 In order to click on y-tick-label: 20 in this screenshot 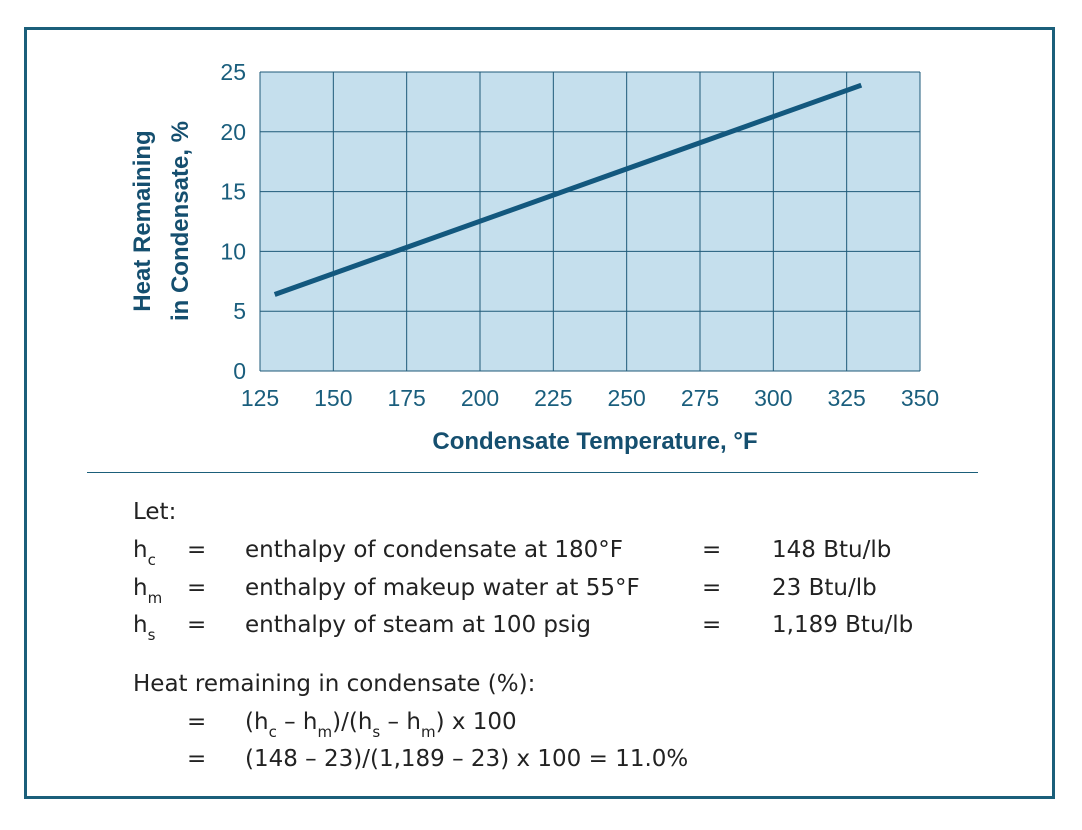, I will do `click(233, 132)`.